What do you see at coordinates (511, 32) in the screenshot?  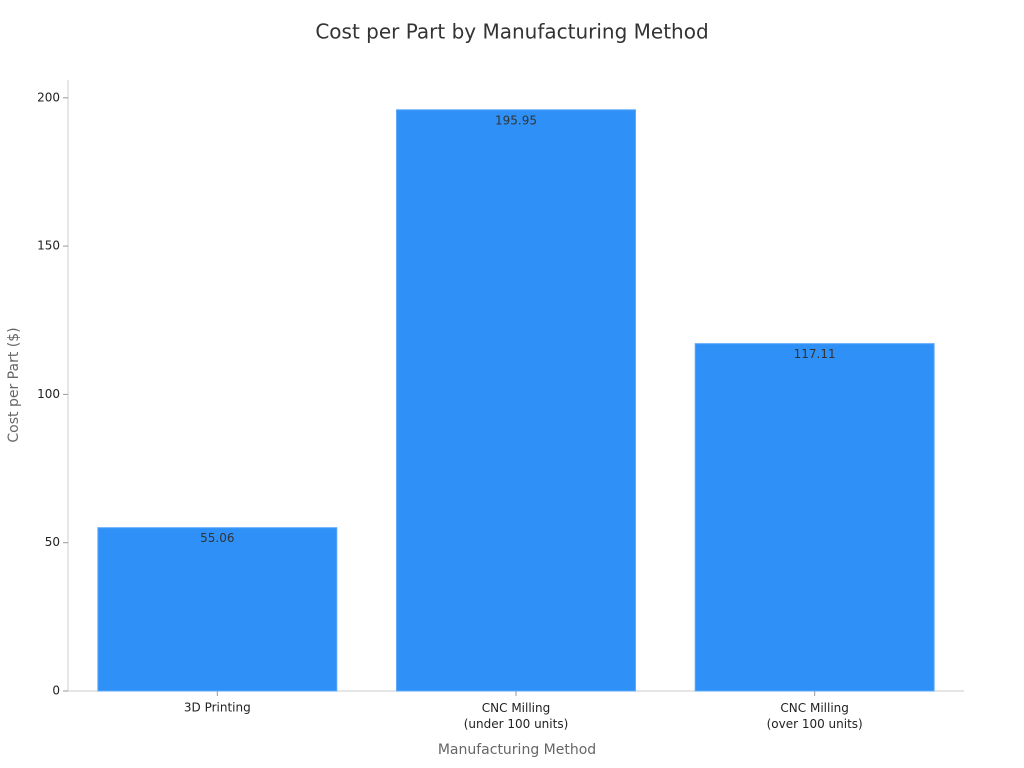 I see `chart-title: Cost per Part by Manufacturing Method` at bounding box center [511, 32].